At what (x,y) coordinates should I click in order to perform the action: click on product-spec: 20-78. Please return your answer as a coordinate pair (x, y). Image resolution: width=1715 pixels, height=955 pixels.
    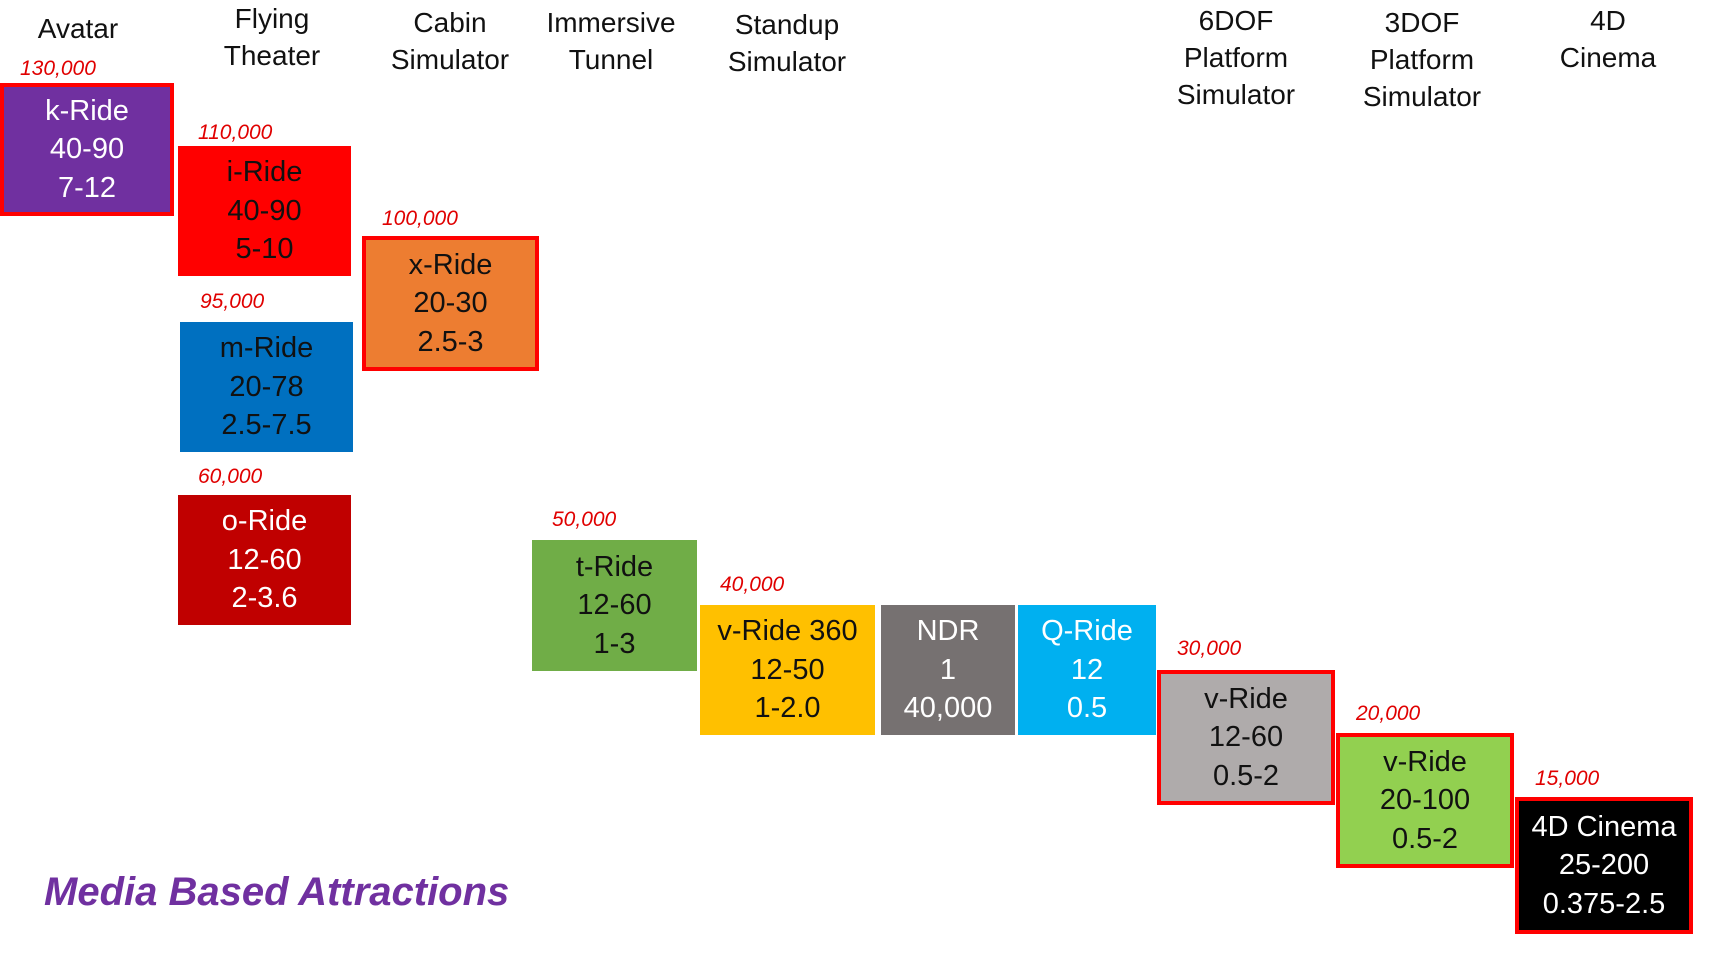
    Looking at the image, I should click on (266, 386).